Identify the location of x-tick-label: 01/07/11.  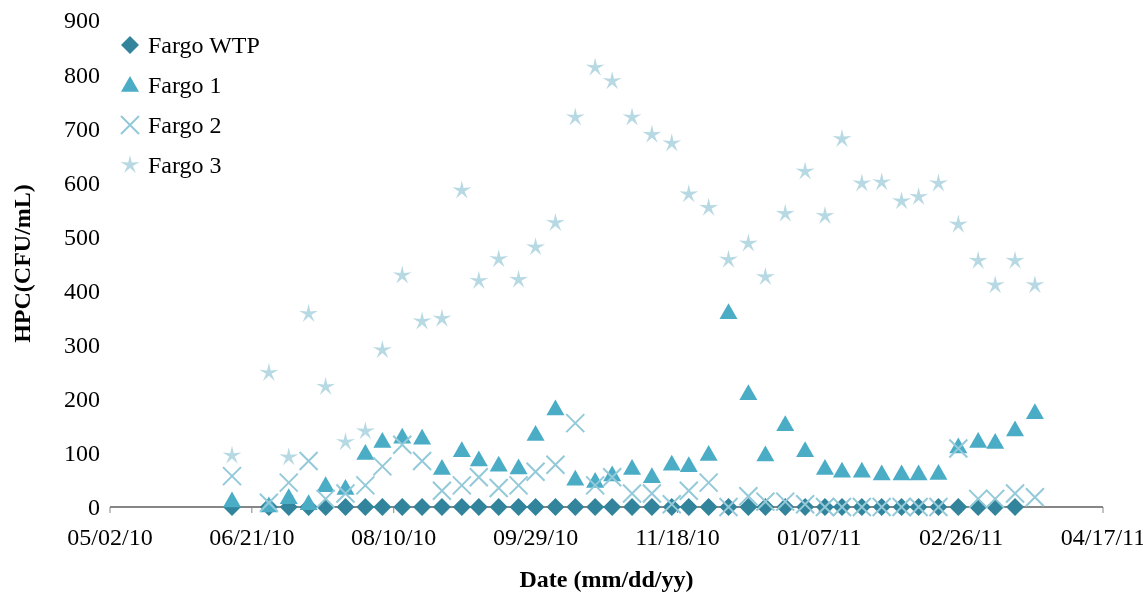
(819, 537).